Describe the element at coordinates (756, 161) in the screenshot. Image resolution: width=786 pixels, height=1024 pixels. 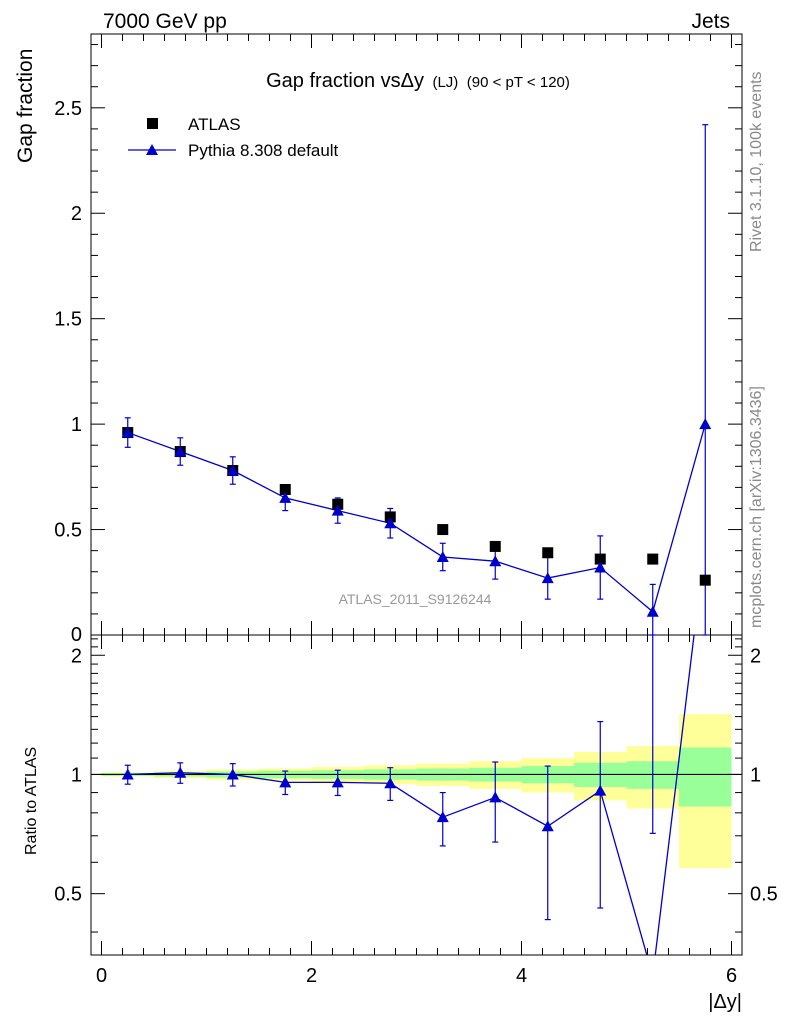
I see `rivet-label: Rivet 3.1.10, 100k events` at that location.